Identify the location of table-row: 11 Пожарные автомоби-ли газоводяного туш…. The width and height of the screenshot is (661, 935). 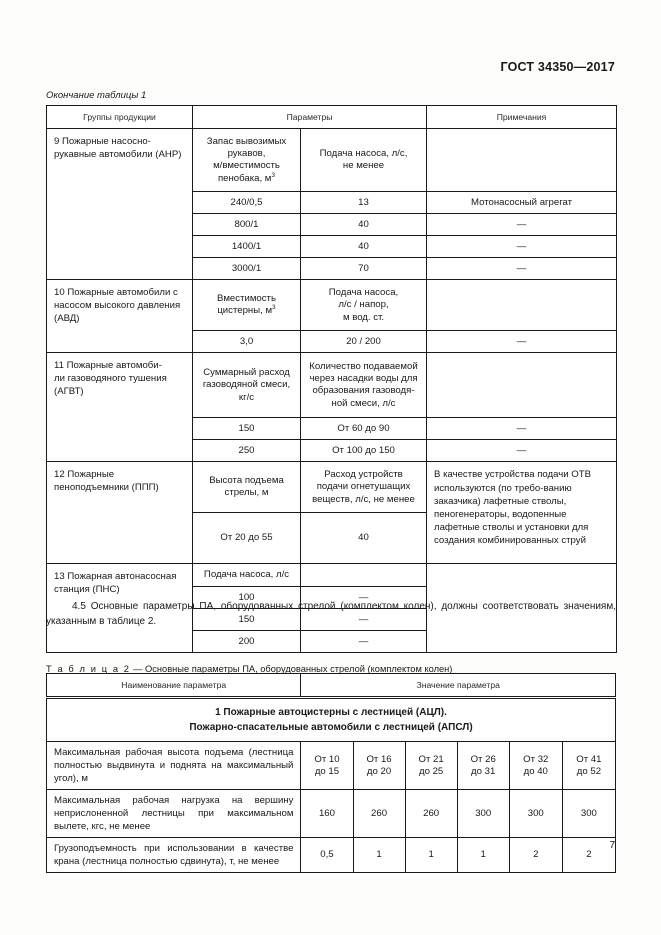
(331, 407).